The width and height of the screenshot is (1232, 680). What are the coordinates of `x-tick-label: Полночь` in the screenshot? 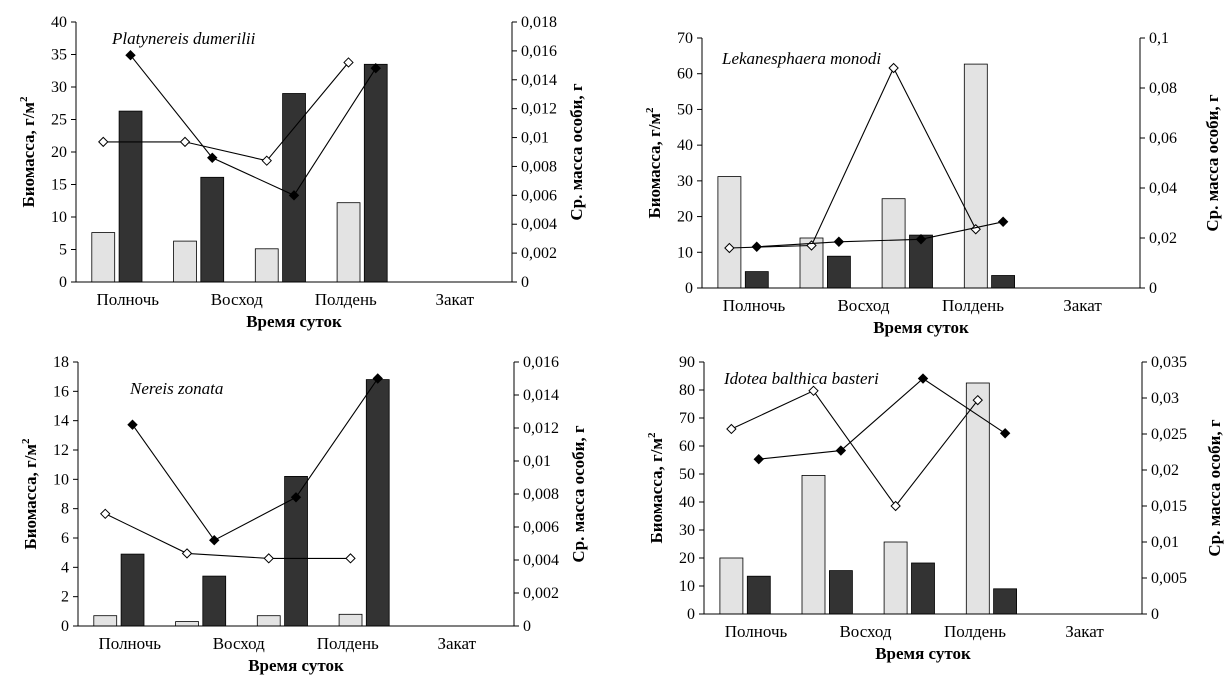 It's located at (128, 299).